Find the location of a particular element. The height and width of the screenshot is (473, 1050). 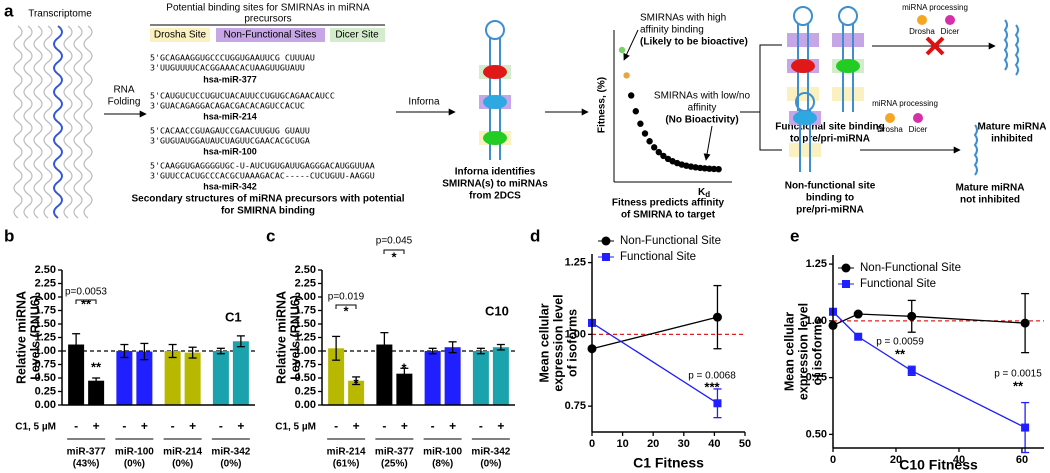

annotation: * is located at coordinates (346, 310).